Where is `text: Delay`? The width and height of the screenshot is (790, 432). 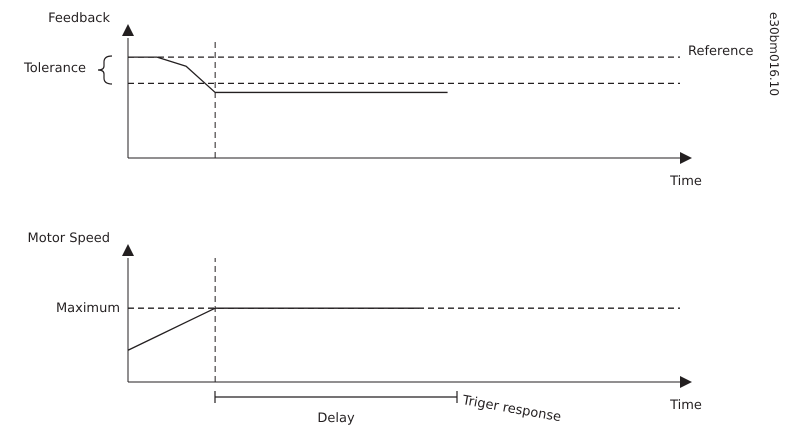
text: Delay is located at coordinates (336, 418).